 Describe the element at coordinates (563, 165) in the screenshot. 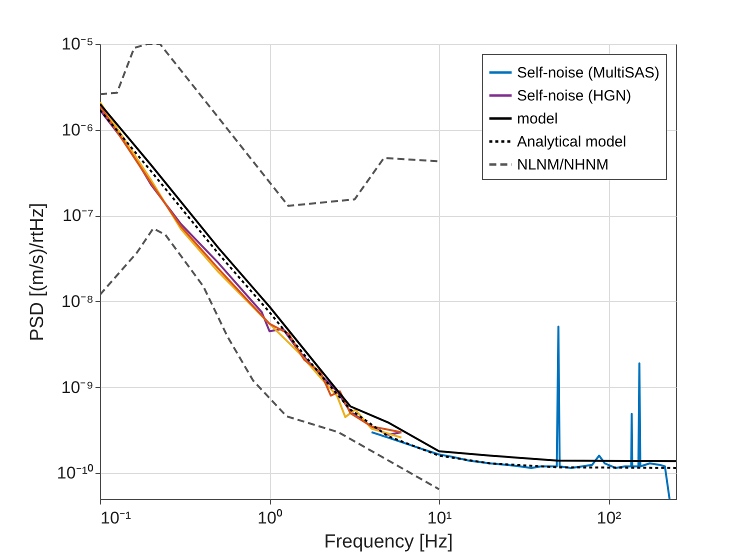

I see `legend-label: NLNM/NHNM` at that location.